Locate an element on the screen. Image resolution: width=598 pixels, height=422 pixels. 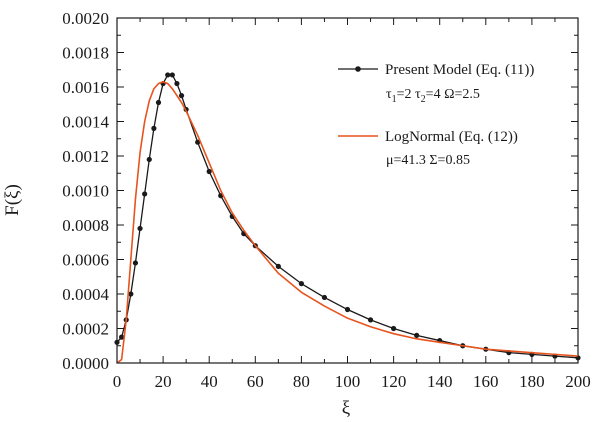
legend-label-lognormal: LogNormal (Eq. (12)) is located at coordinates (451, 137).